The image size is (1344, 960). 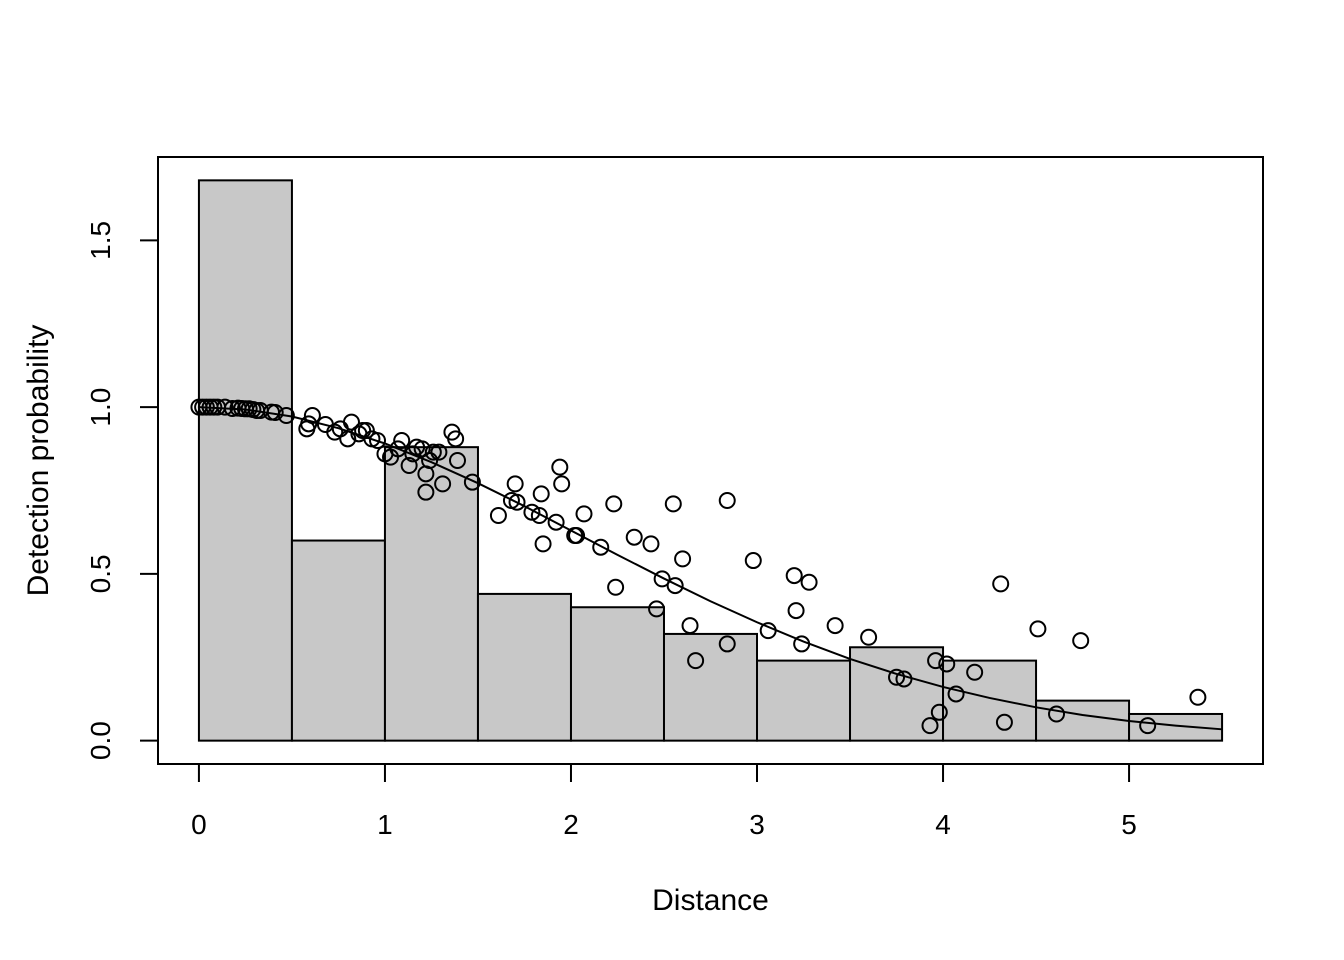 What do you see at coordinates (1129, 824) in the screenshot?
I see `x-tick-label: 5` at bounding box center [1129, 824].